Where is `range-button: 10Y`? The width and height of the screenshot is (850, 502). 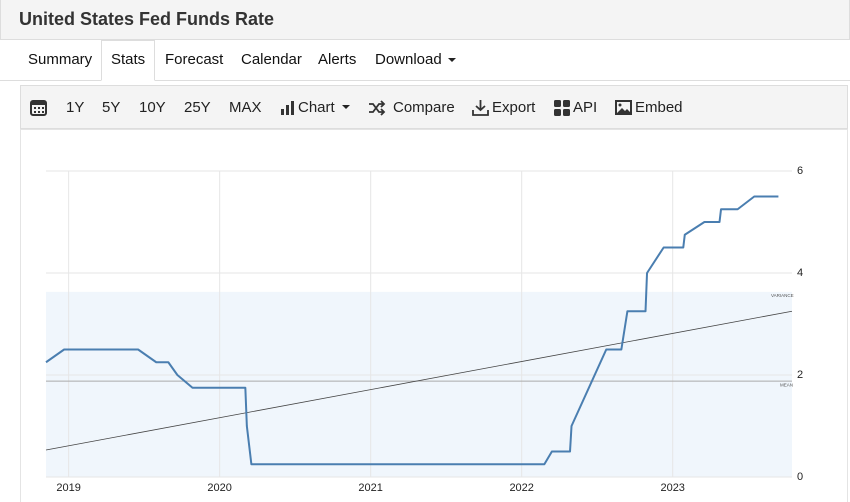 range-button: 10Y is located at coordinates (152, 107).